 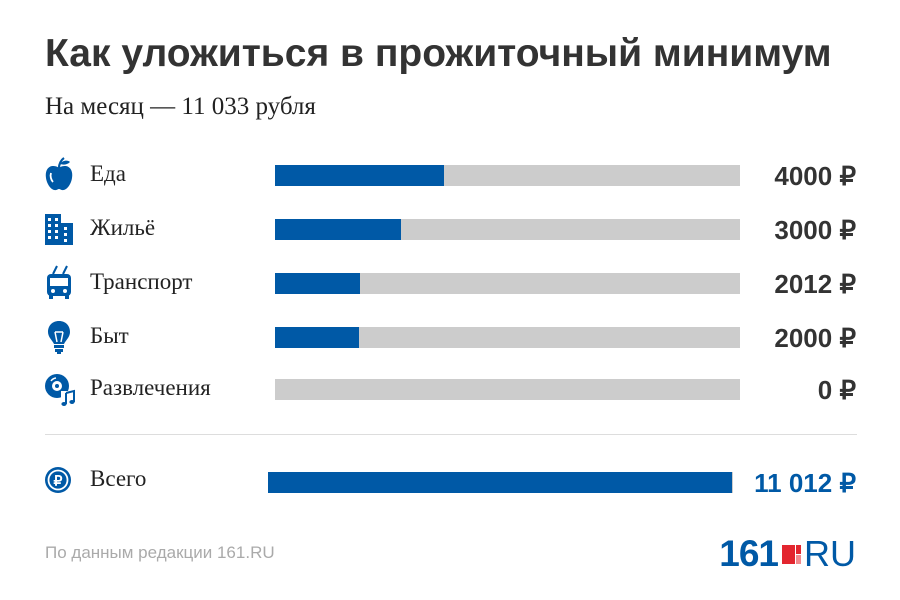 I want to click on chart-title: Как уложиться в прожиточный минимум, so click(x=438, y=53).